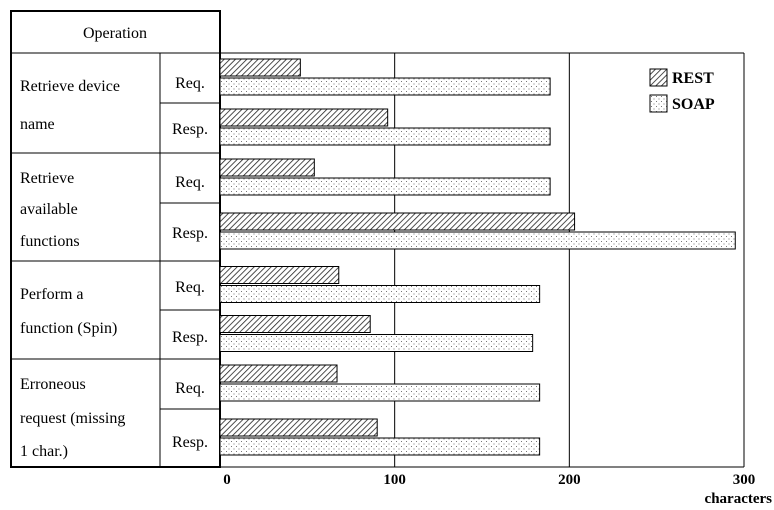 The width and height of the screenshot is (774, 510). I want to click on legend-swatch-soap, so click(658, 103).